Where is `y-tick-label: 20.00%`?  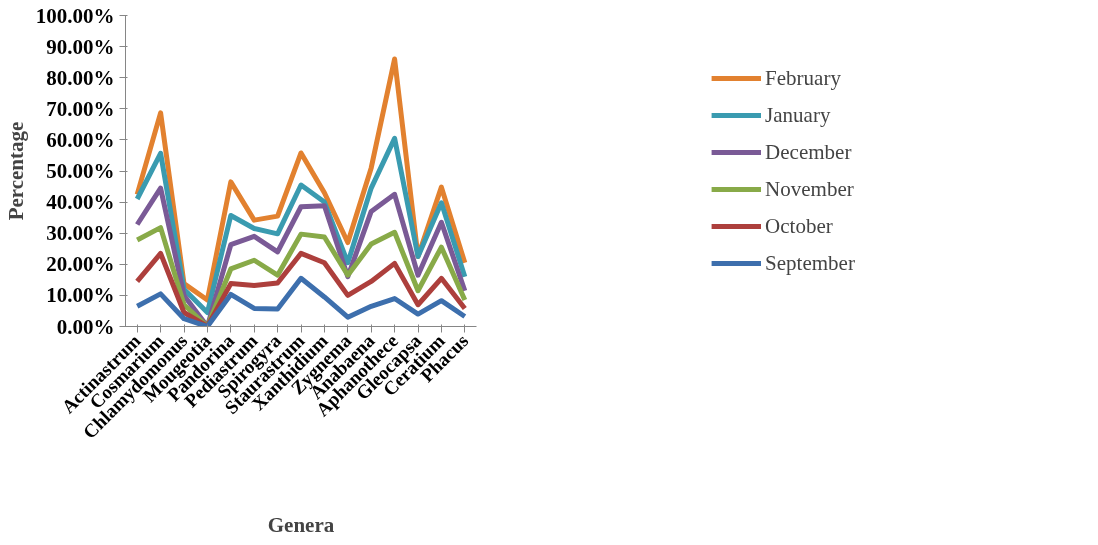
y-tick-label: 20.00% is located at coordinates (80, 264).